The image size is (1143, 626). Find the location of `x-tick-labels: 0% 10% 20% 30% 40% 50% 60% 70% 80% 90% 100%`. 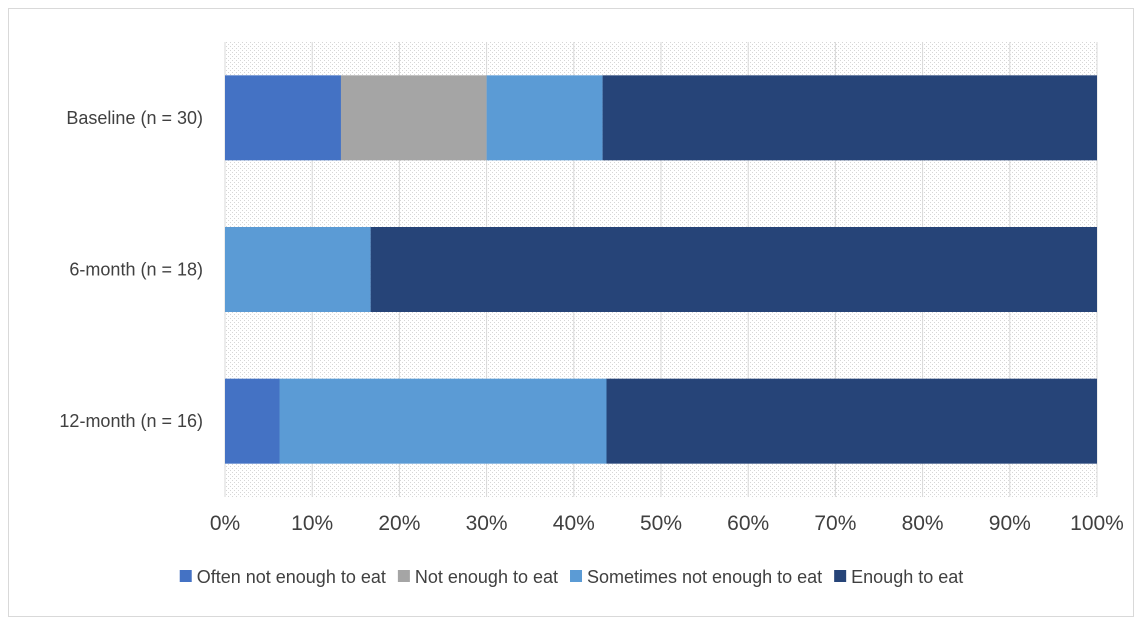

x-tick-labels: 0% 10% 20% 30% 40% 50% 60% 70% 80% 90% 100% is located at coordinates (667, 523).